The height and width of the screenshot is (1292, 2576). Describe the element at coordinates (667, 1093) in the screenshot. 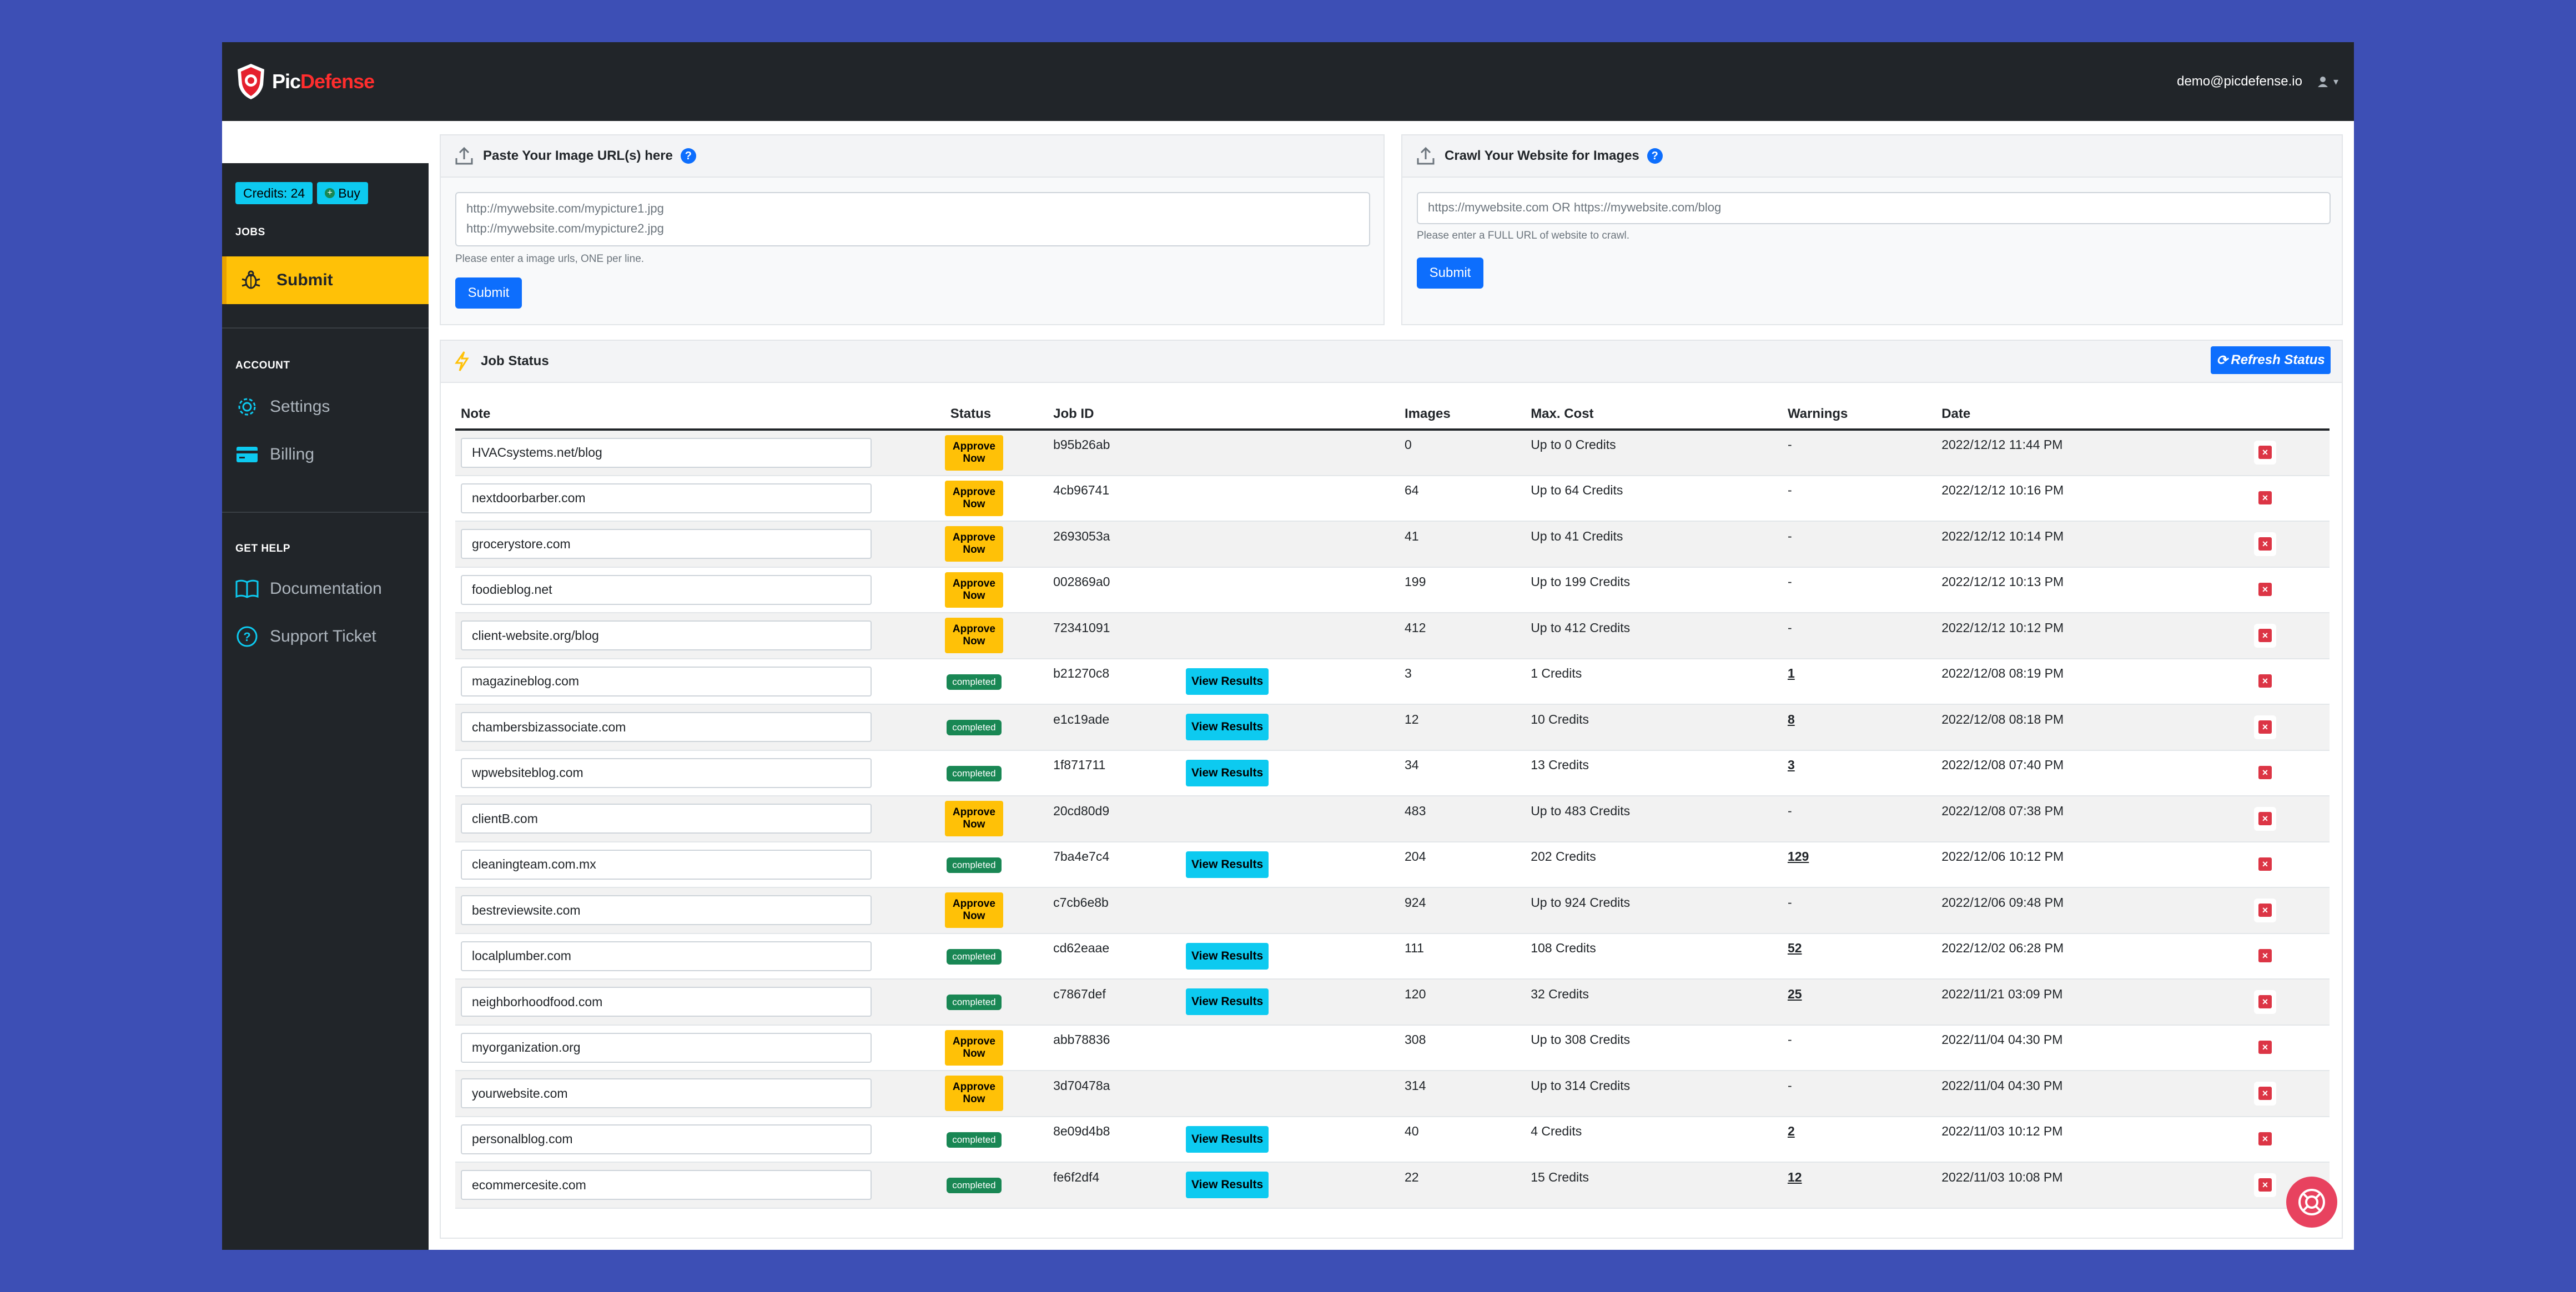

I see `note-input: yourwebsite.com` at that location.